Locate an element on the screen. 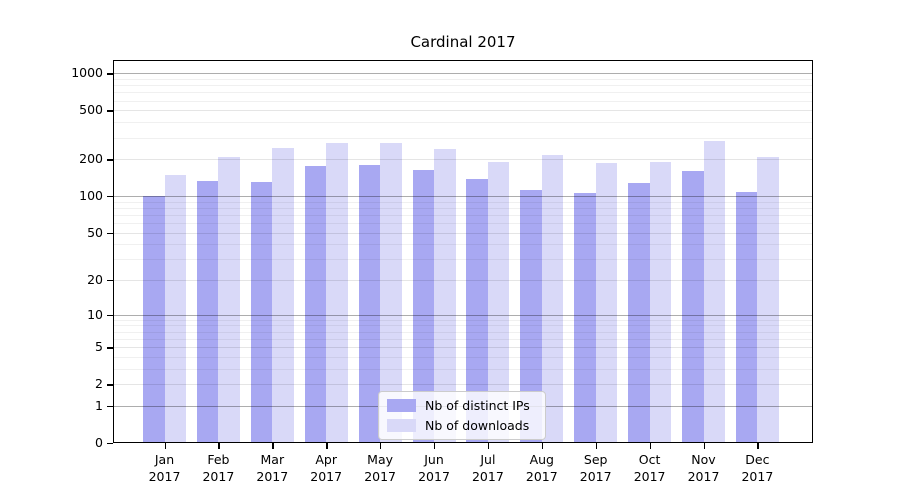 The image size is (900, 500). bar-downloads-feb is located at coordinates (229, 300).